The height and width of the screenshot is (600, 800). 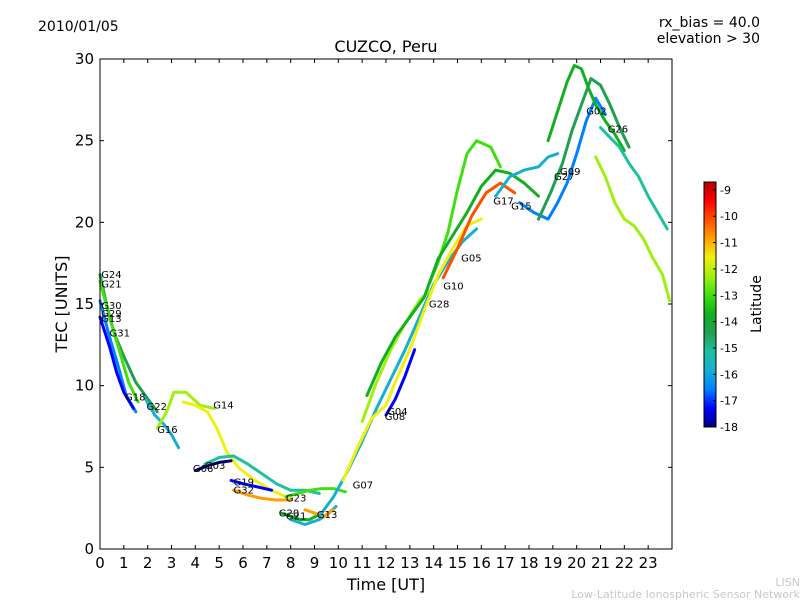 What do you see at coordinates (338, 563) in the screenshot?
I see `x-tick-label: 10` at bounding box center [338, 563].